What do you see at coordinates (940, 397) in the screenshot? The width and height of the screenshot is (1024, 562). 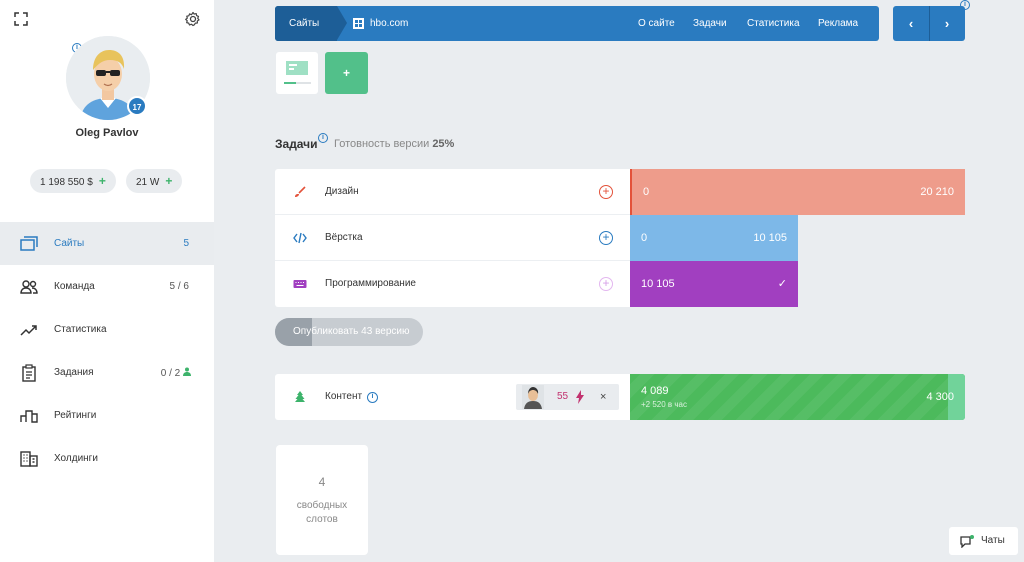 I see `content-target: 4 300` at bounding box center [940, 397].